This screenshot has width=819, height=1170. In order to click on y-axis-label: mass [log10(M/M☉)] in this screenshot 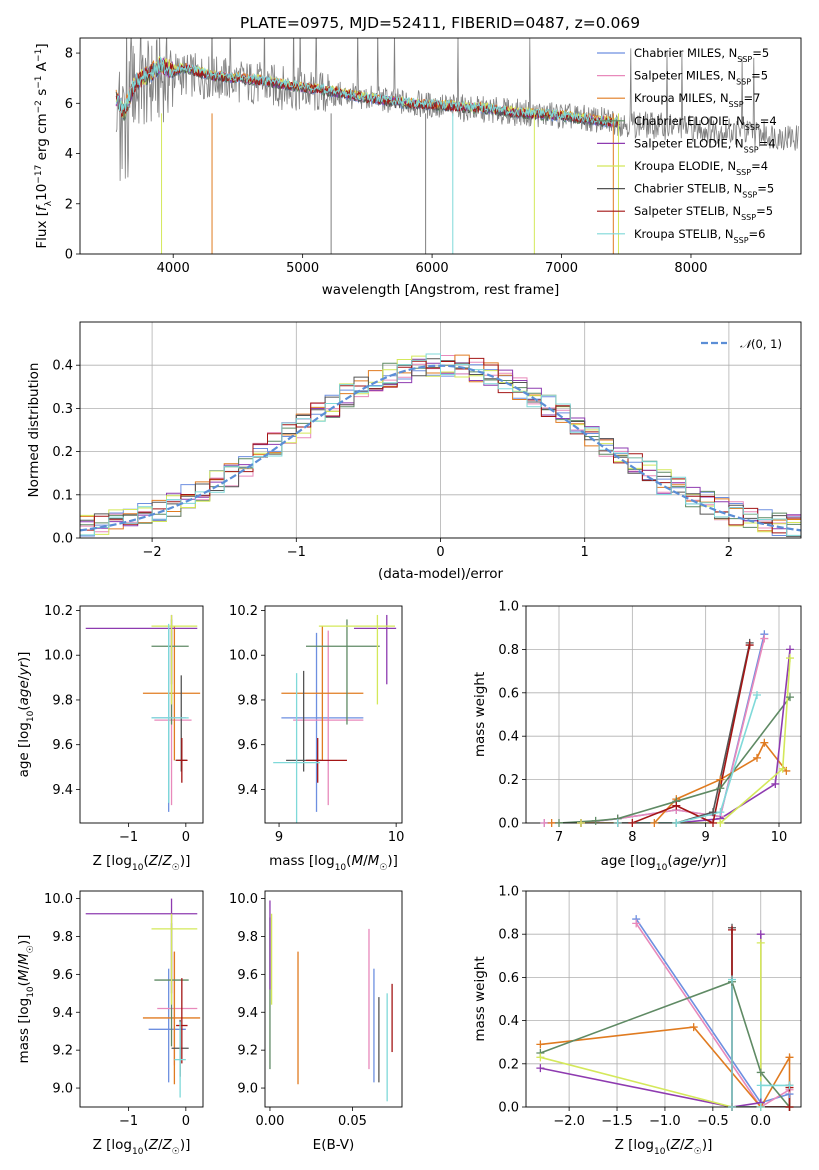, I will do `click(26, 999)`.